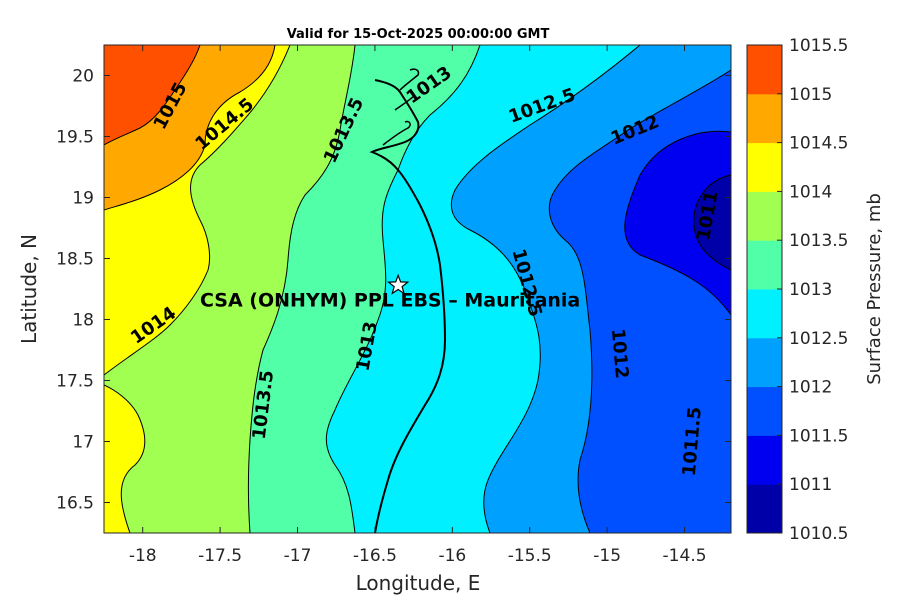 The height and width of the screenshot is (600, 900). What do you see at coordinates (398, 284) in the screenshot?
I see `station-star-icon` at bounding box center [398, 284].